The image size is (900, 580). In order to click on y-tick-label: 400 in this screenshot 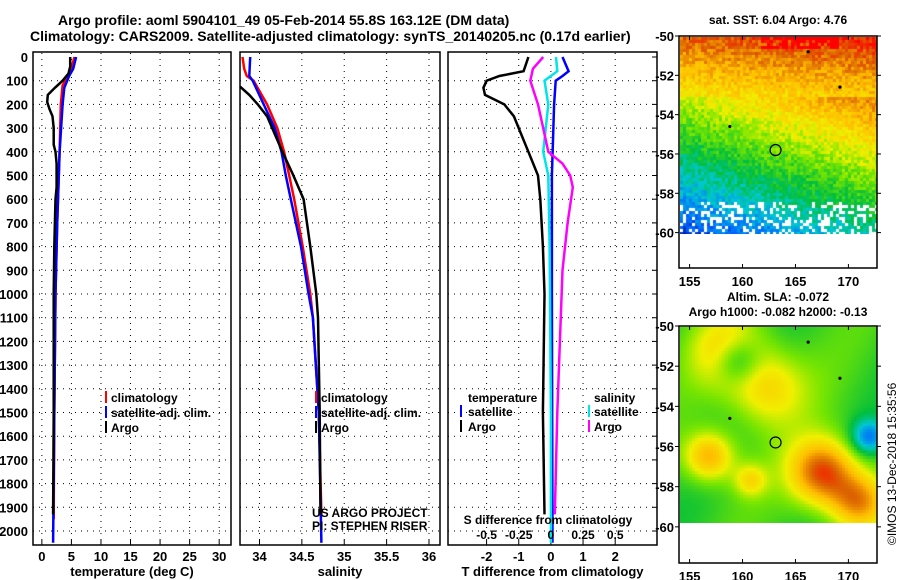, I will do `click(17, 152)`.